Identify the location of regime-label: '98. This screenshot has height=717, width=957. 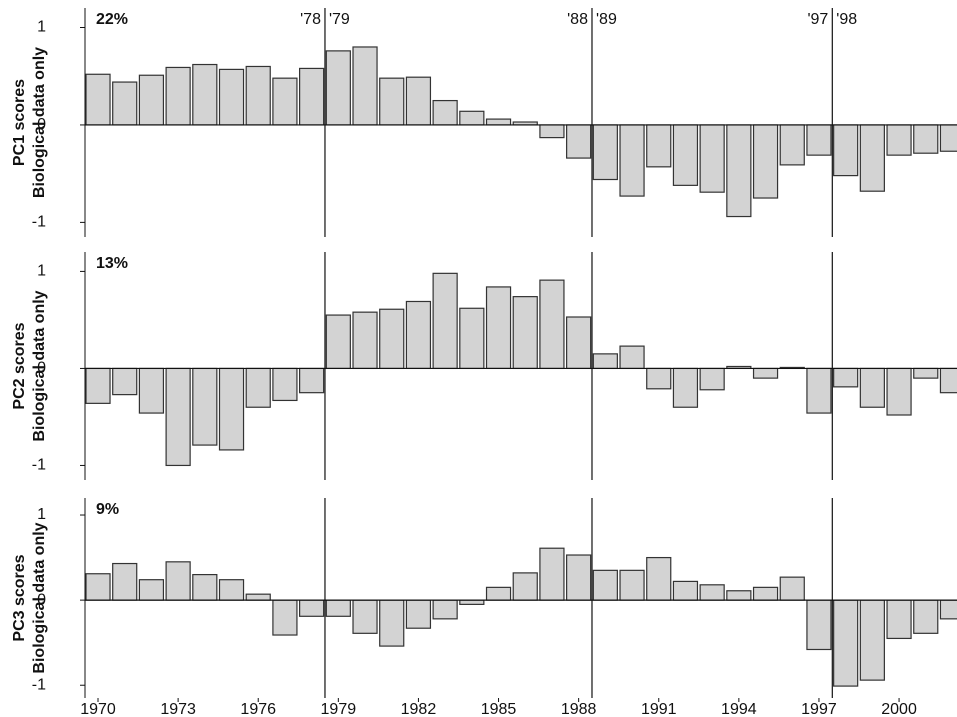
(846, 19).